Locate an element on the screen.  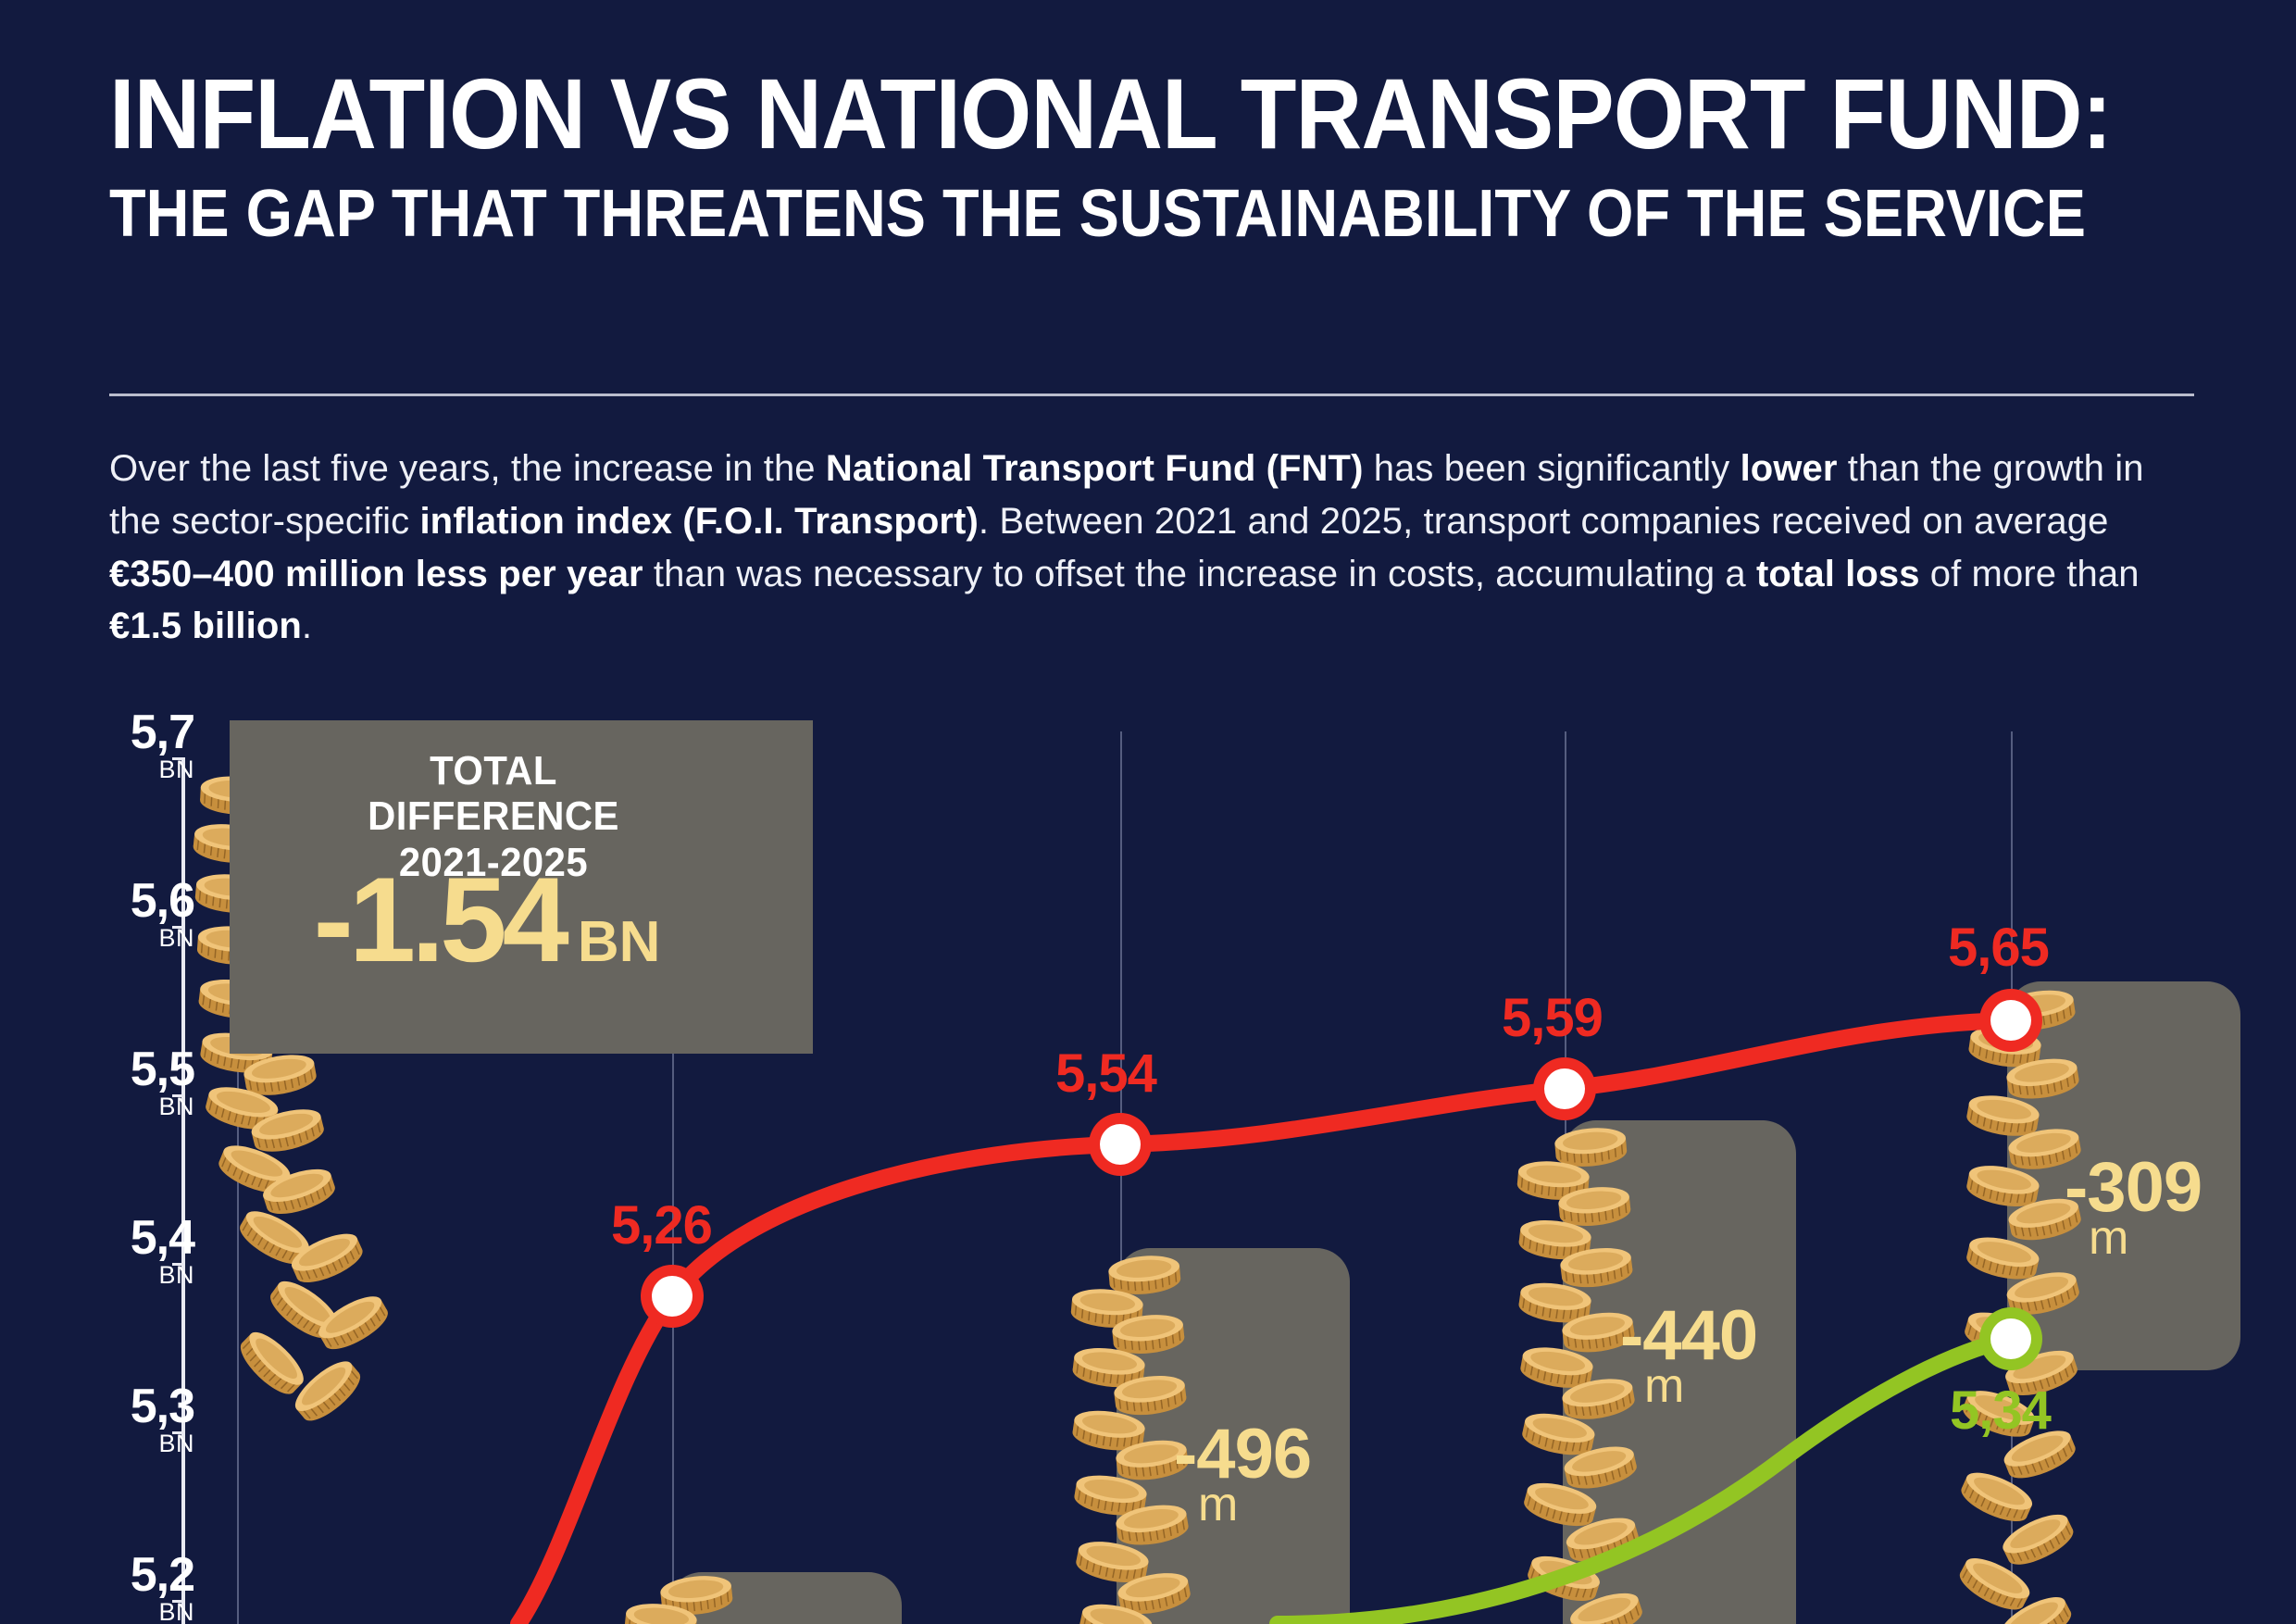
gap-value-2024: -440 is located at coordinates (1689, 1335).